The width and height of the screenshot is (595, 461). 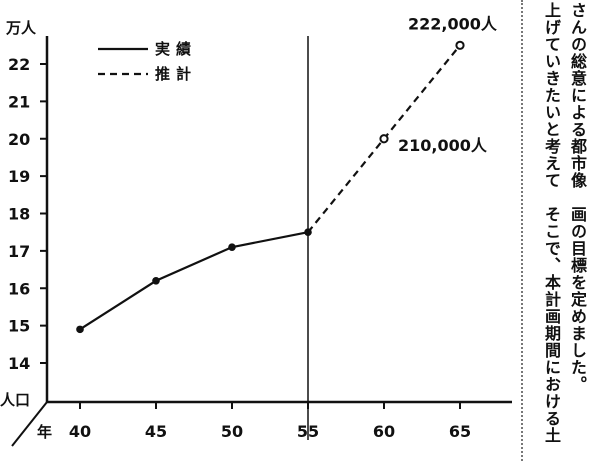 I want to click on body-text-line-2: 上げていきたいと考えて そこで、本計画期間における土, so click(x=551, y=223).